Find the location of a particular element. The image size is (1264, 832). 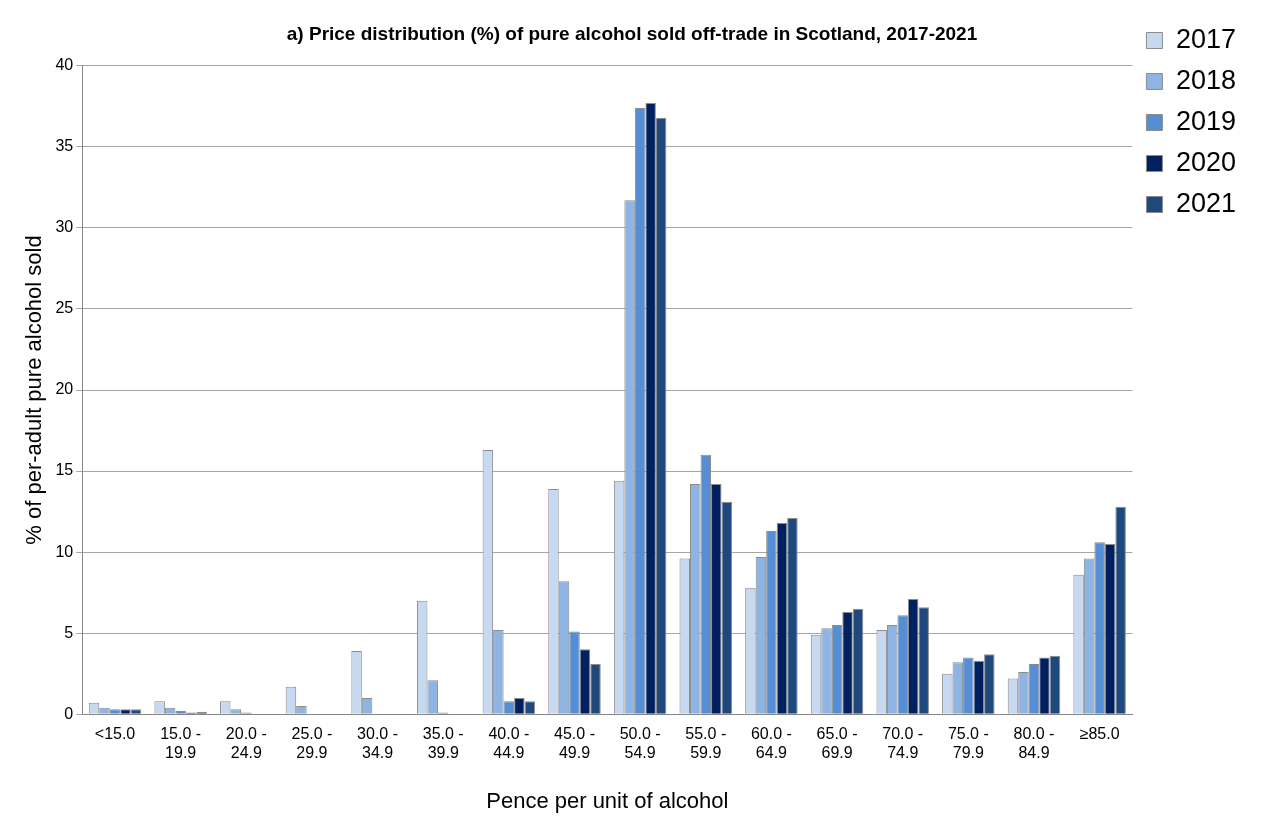

x-tick-label: 50.0 - 54.9 is located at coordinates (640, 743).